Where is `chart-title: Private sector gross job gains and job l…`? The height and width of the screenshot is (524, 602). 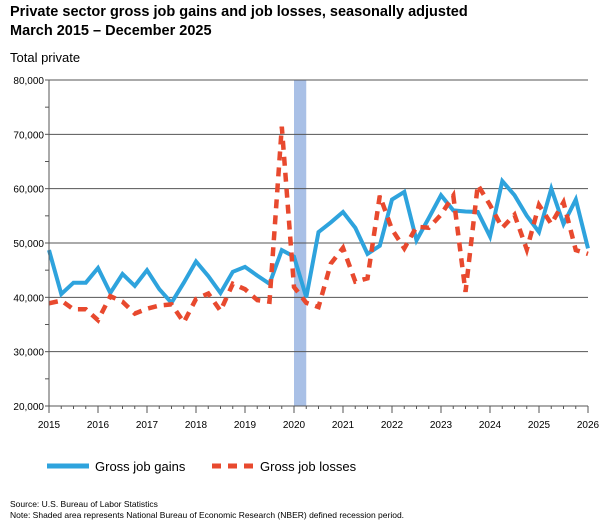 chart-title: Private sector gross job gains and job l… is located at coordinates (239, 12).